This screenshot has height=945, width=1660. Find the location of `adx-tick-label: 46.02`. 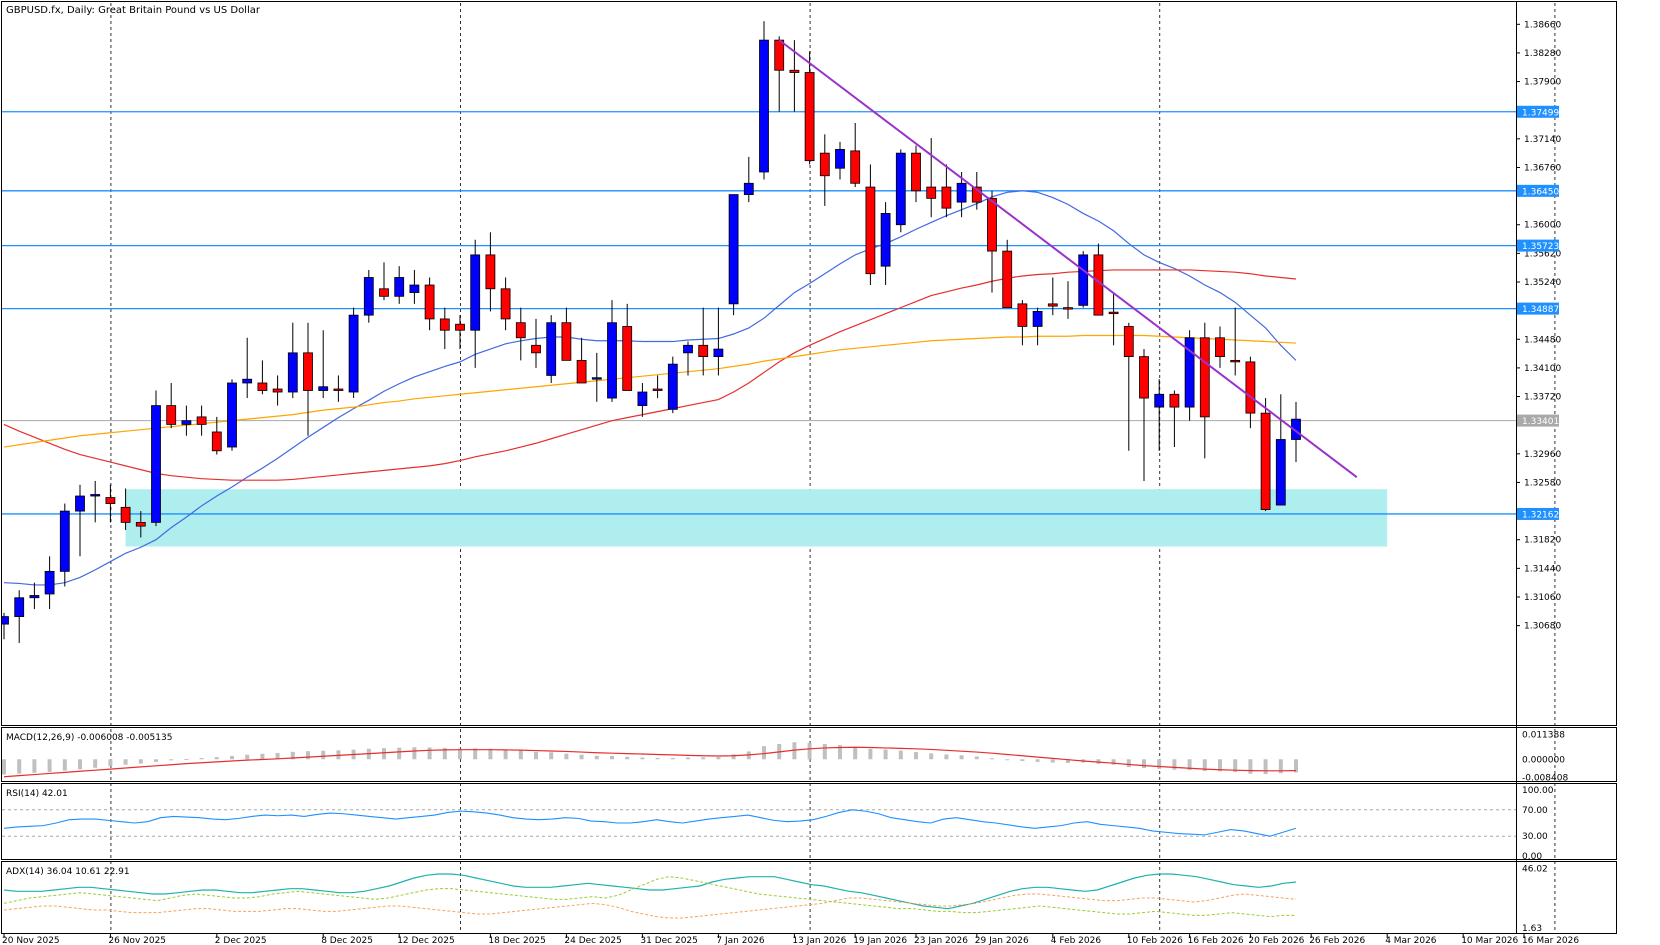

adx-tick-label: 46.02 is located at coordinates (1535, 870).